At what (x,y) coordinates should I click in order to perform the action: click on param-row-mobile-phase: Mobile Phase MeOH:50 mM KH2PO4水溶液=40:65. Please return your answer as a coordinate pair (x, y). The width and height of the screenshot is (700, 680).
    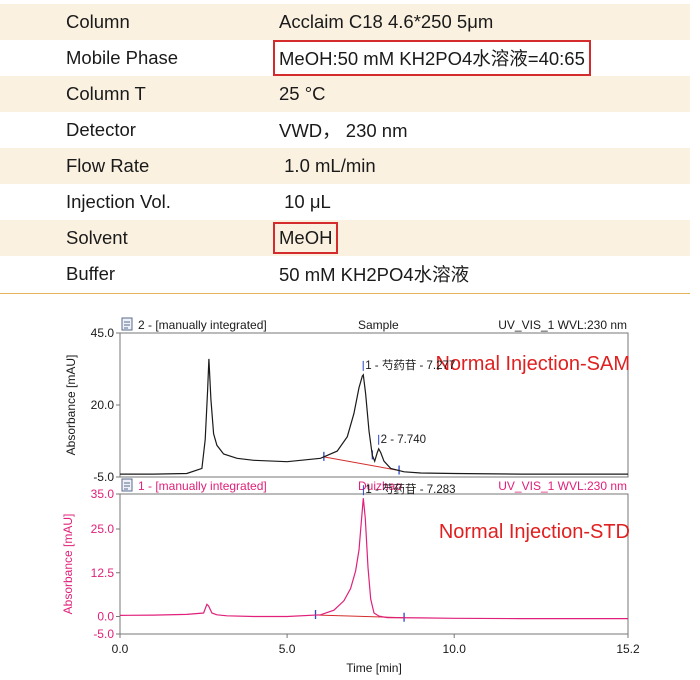
    Looking at the image, I should click on (345, 58).